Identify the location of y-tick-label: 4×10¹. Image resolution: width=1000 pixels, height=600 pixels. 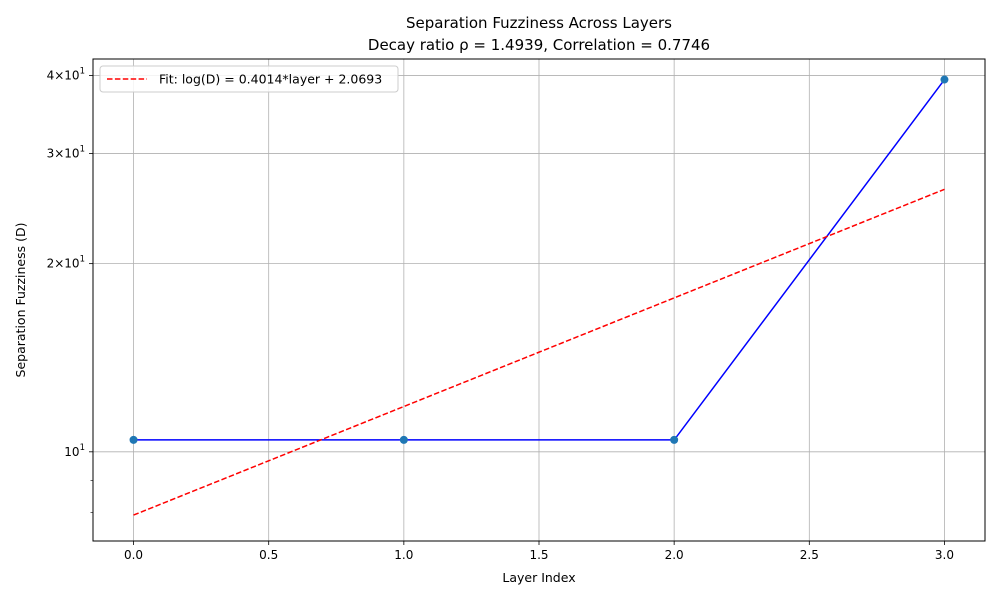
(66, 74).